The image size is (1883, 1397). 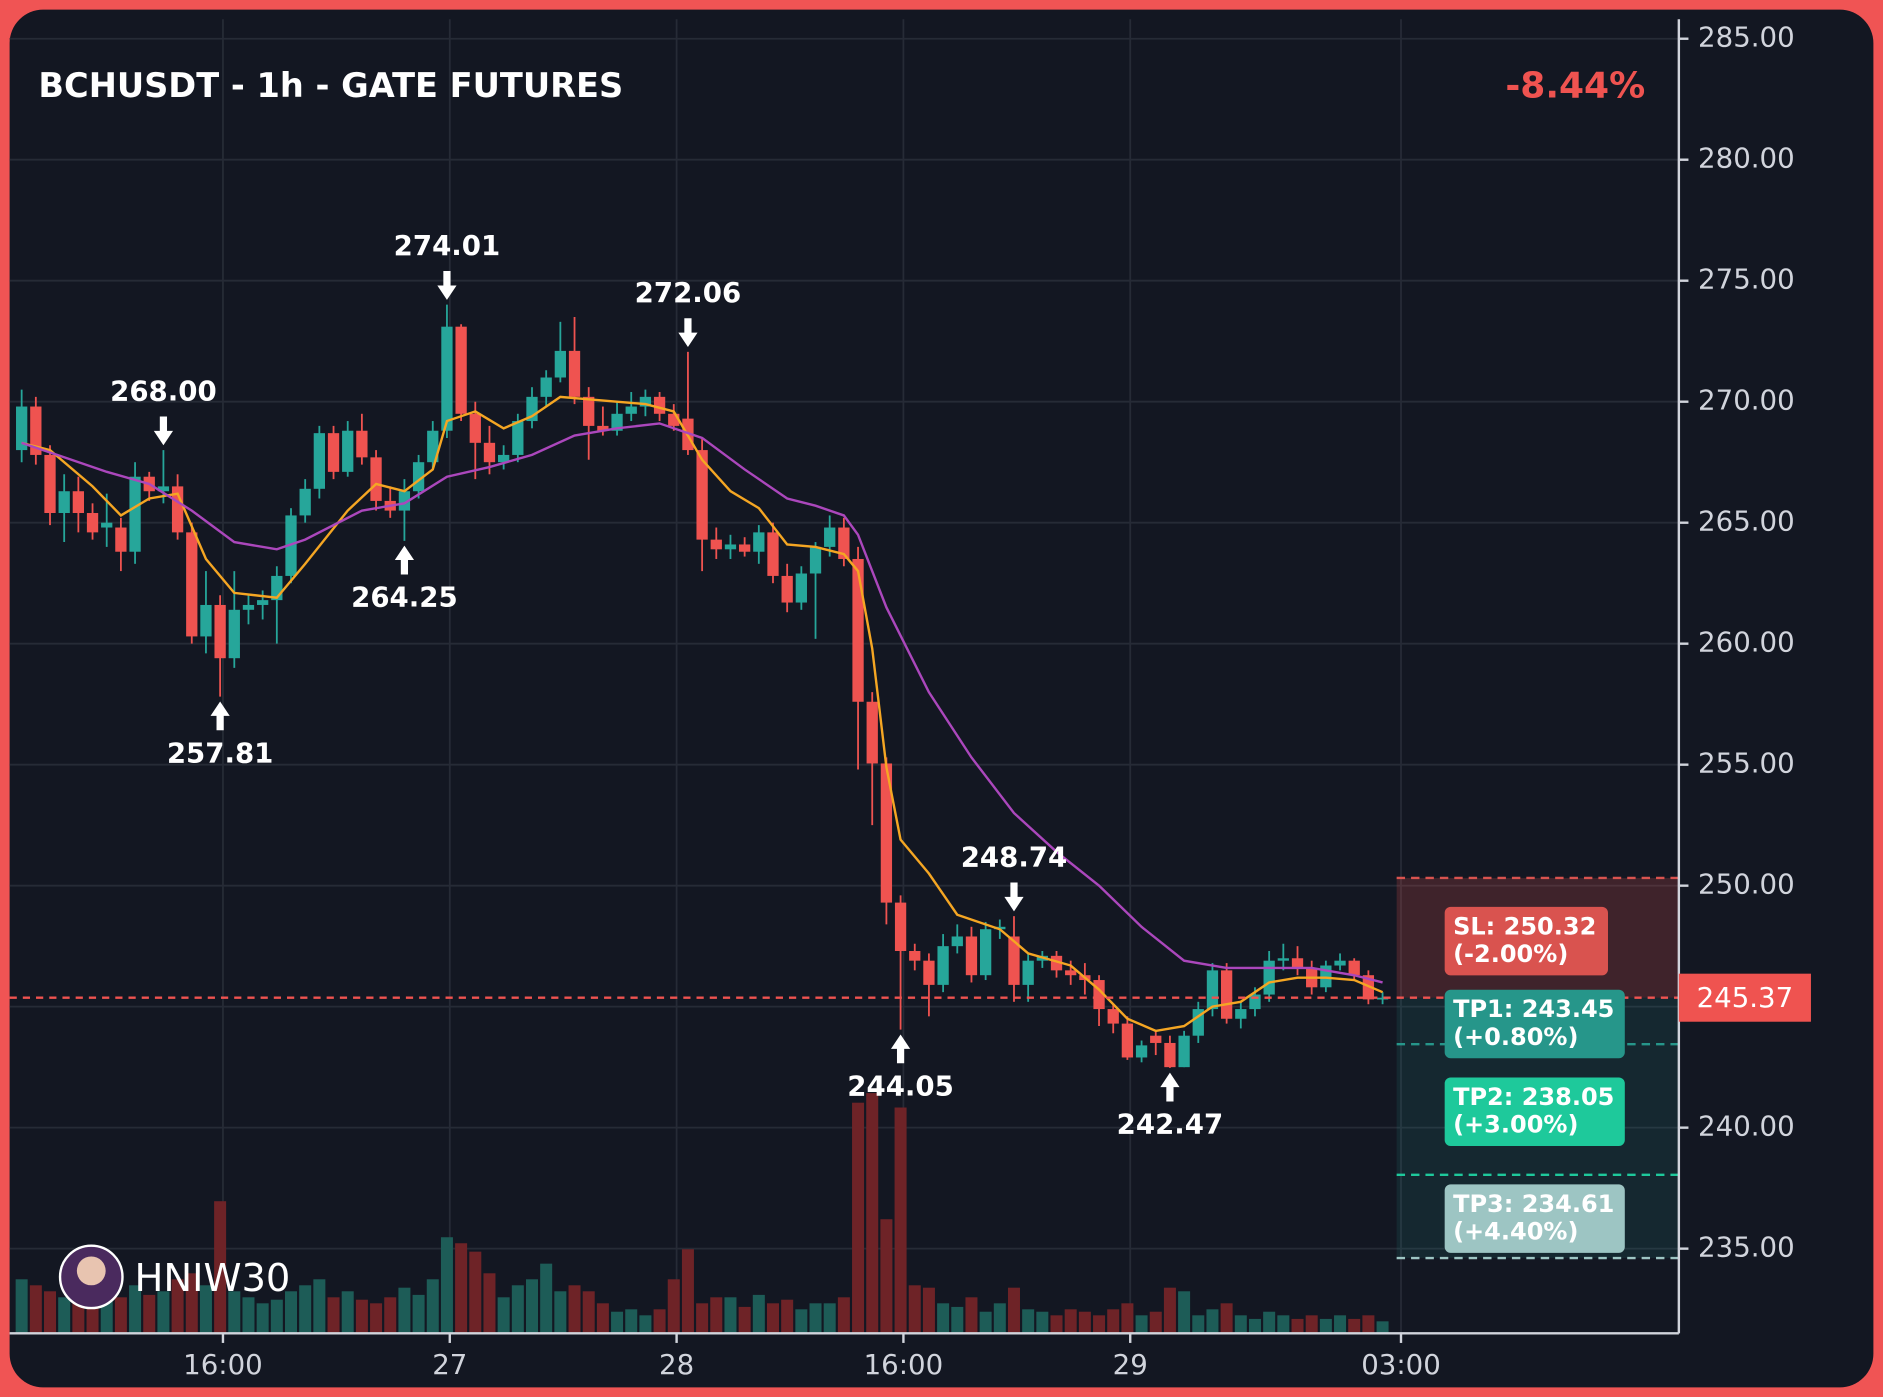 I want to click on chart-title: BCHUSDT - 1h - GATE FUTURES, so click(x=330, y=85).